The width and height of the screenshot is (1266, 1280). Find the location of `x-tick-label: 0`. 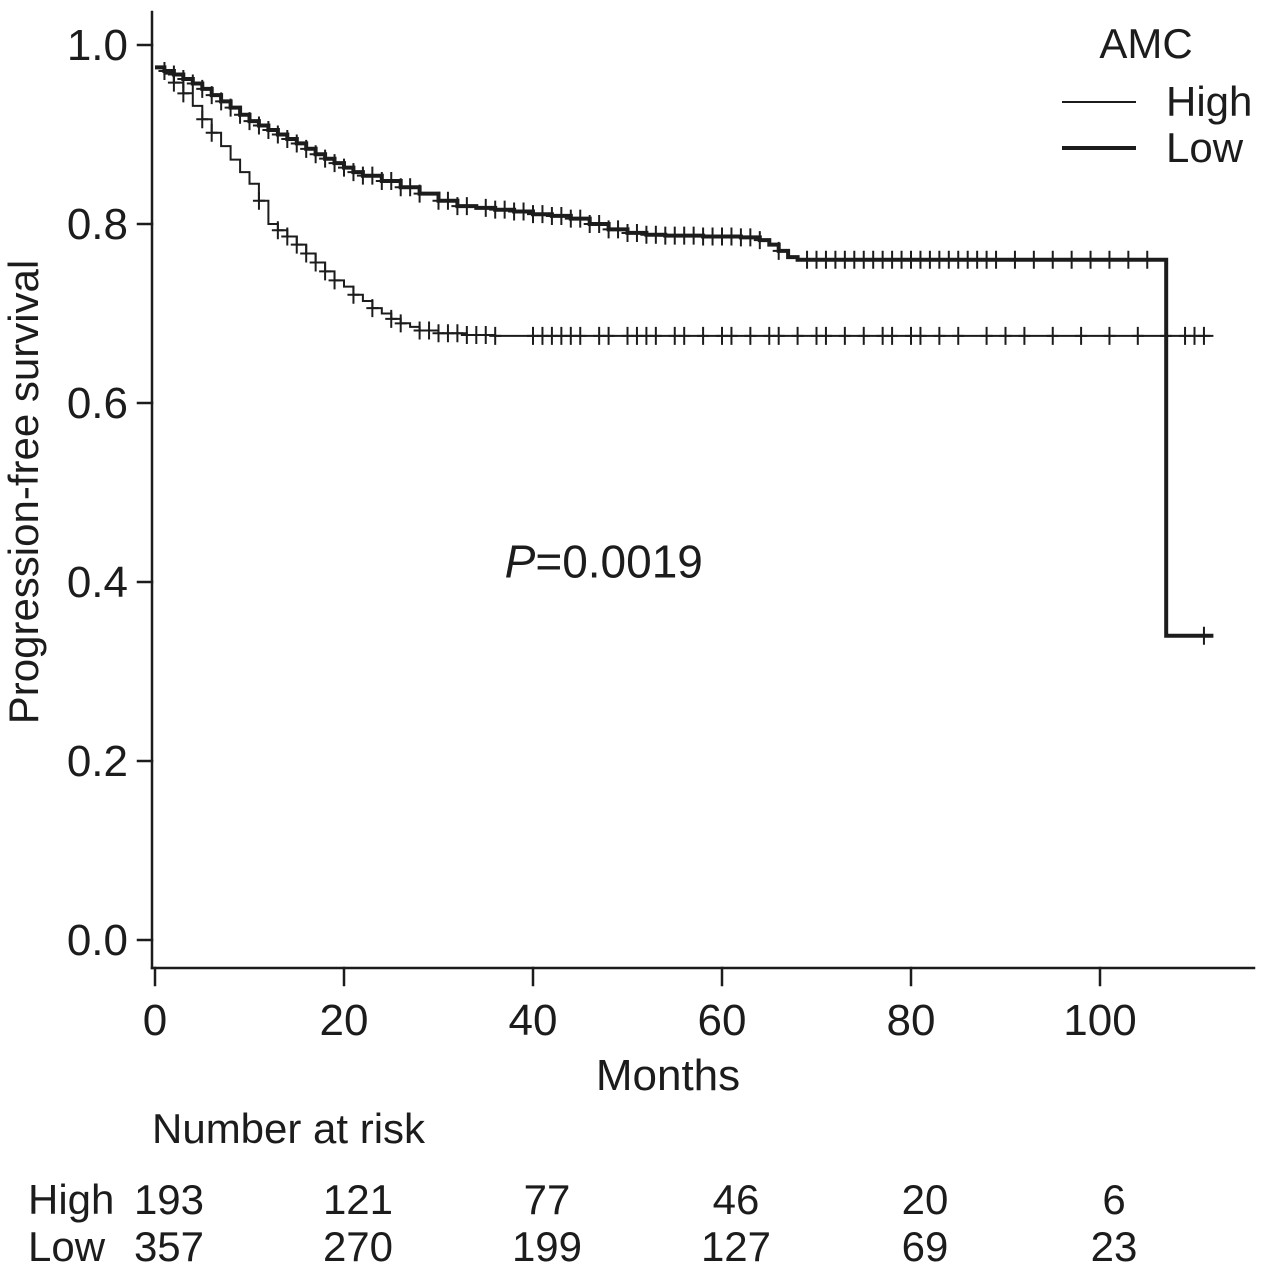

x-tick-label: 0 is located at coordinates (155, 1020).